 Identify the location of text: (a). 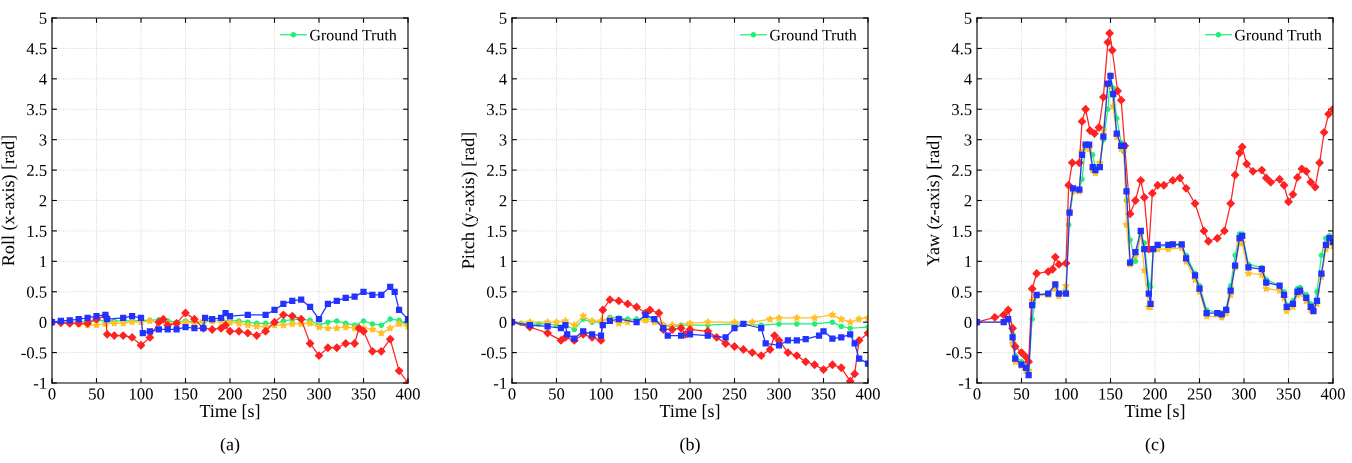
(230, 446).